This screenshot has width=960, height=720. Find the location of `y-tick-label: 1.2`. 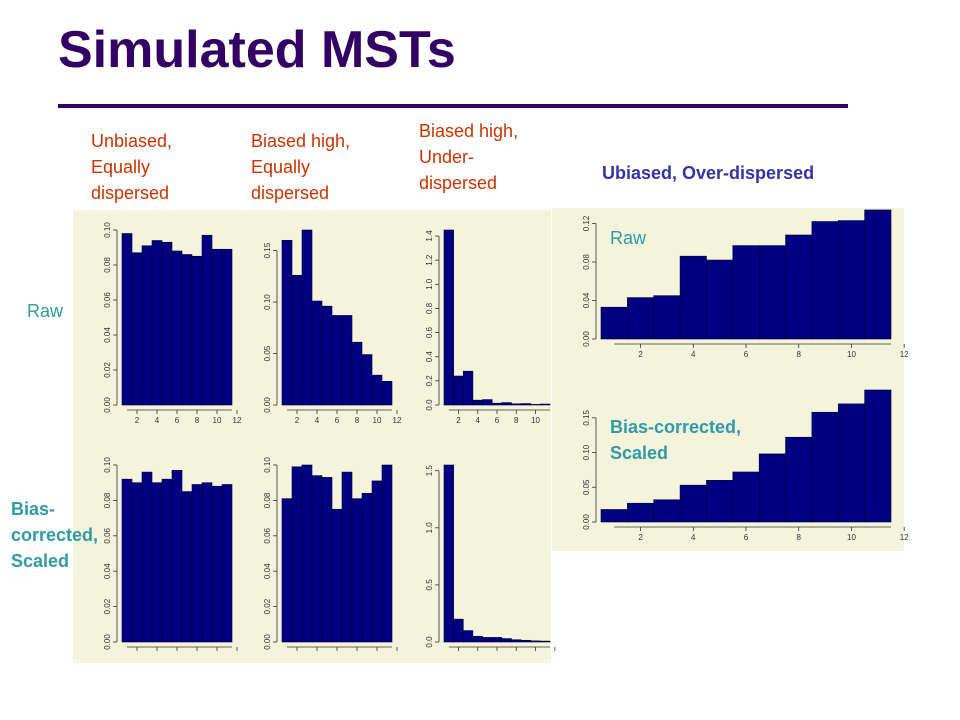

y-tick-label: 1.2 is located at coordinates (429, 260).